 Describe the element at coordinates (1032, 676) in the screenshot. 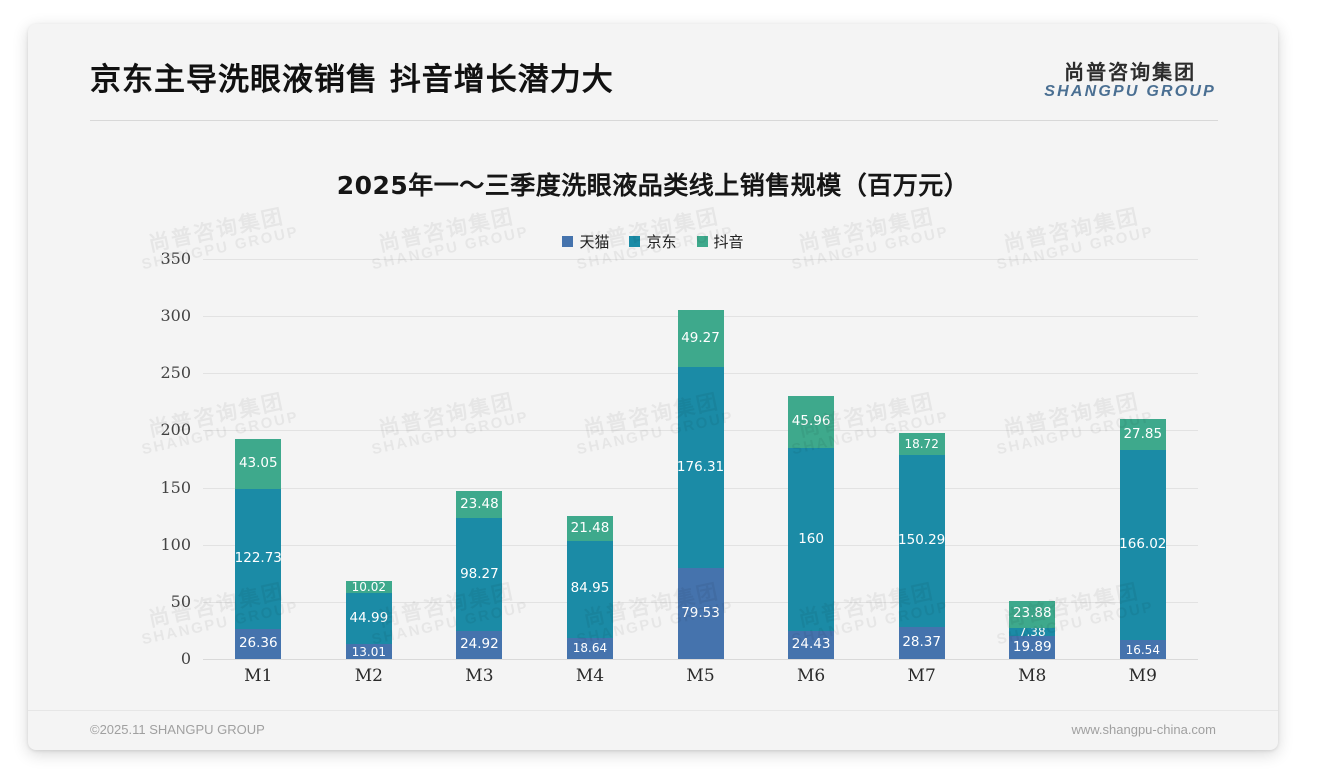

I see `x-tick-M8: M8` at that location.